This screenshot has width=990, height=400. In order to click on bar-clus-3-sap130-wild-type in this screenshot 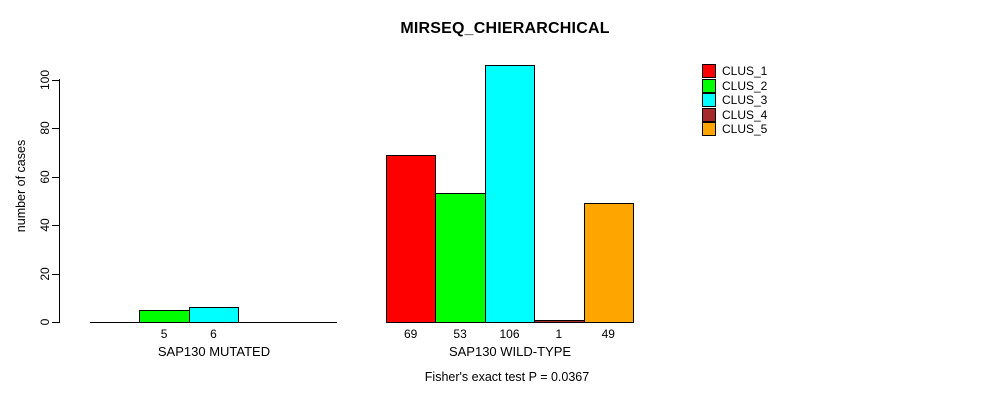, I will do `click(510, 194)`.